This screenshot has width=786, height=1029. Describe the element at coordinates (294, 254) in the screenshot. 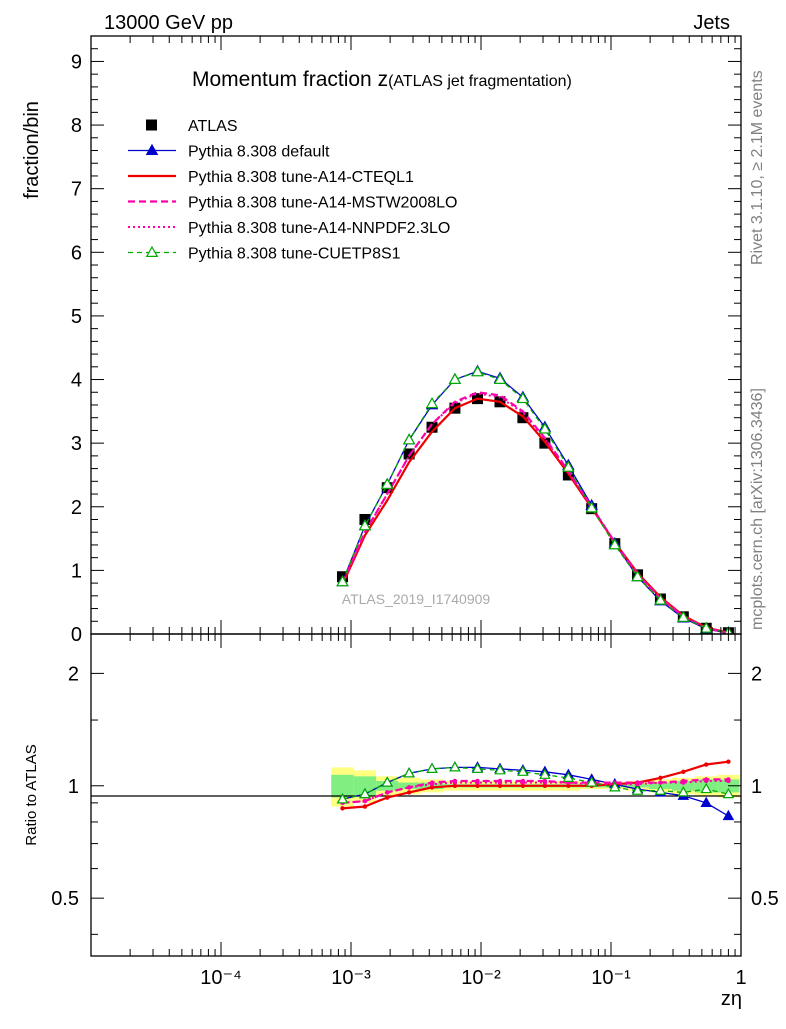

I see `legend-label-pythia-8-308-tune-cuetp8s1: Pythia 8.308 tune-CUETP8S1` at that location.